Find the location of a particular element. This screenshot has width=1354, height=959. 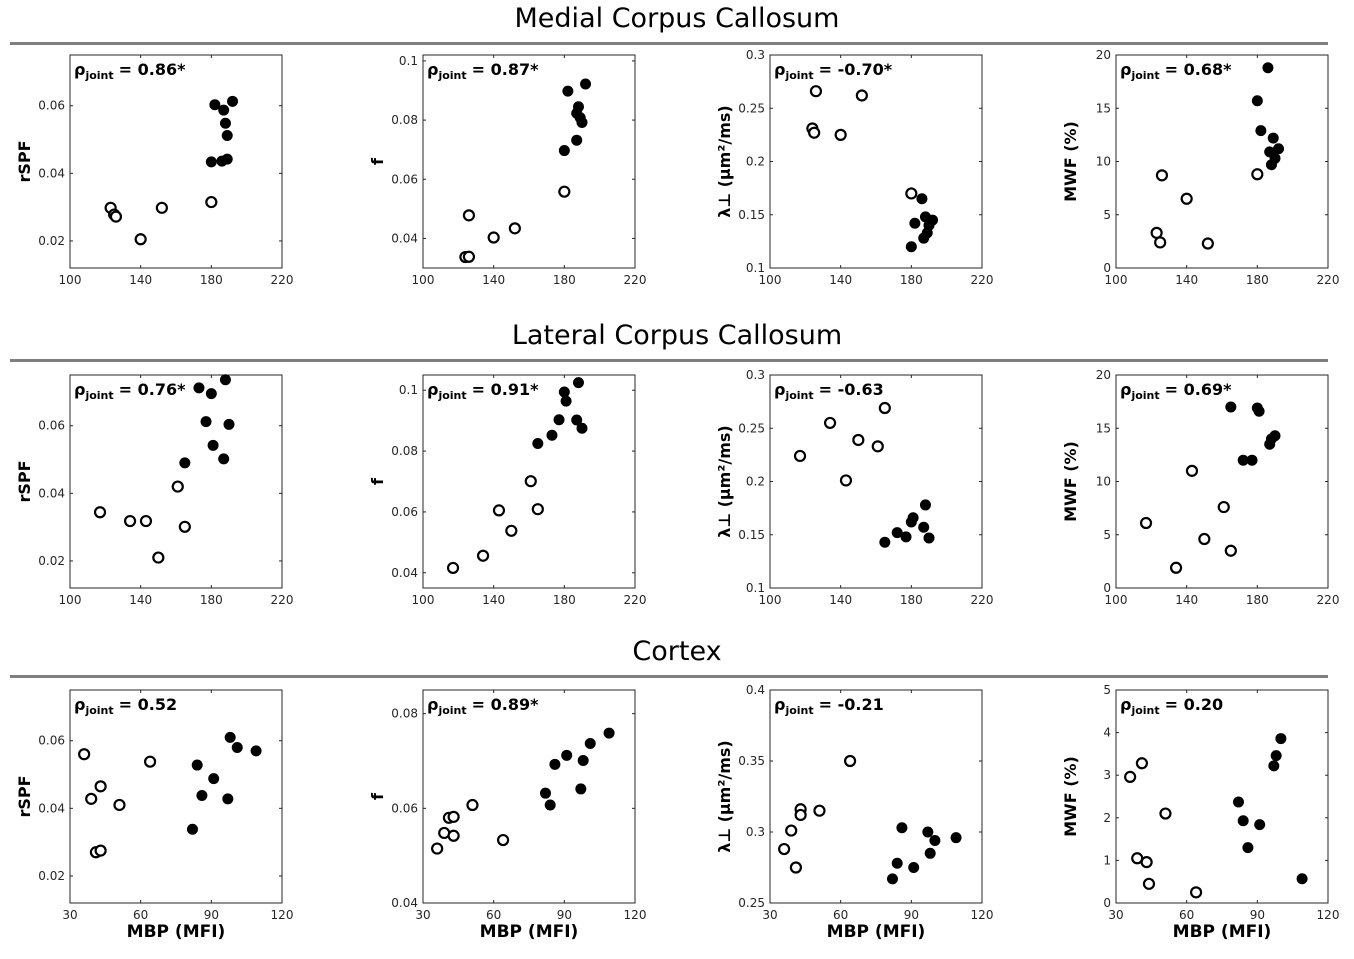

correlation-annotation: ρjoint = 0.86* is located at coordinates (130, 71).